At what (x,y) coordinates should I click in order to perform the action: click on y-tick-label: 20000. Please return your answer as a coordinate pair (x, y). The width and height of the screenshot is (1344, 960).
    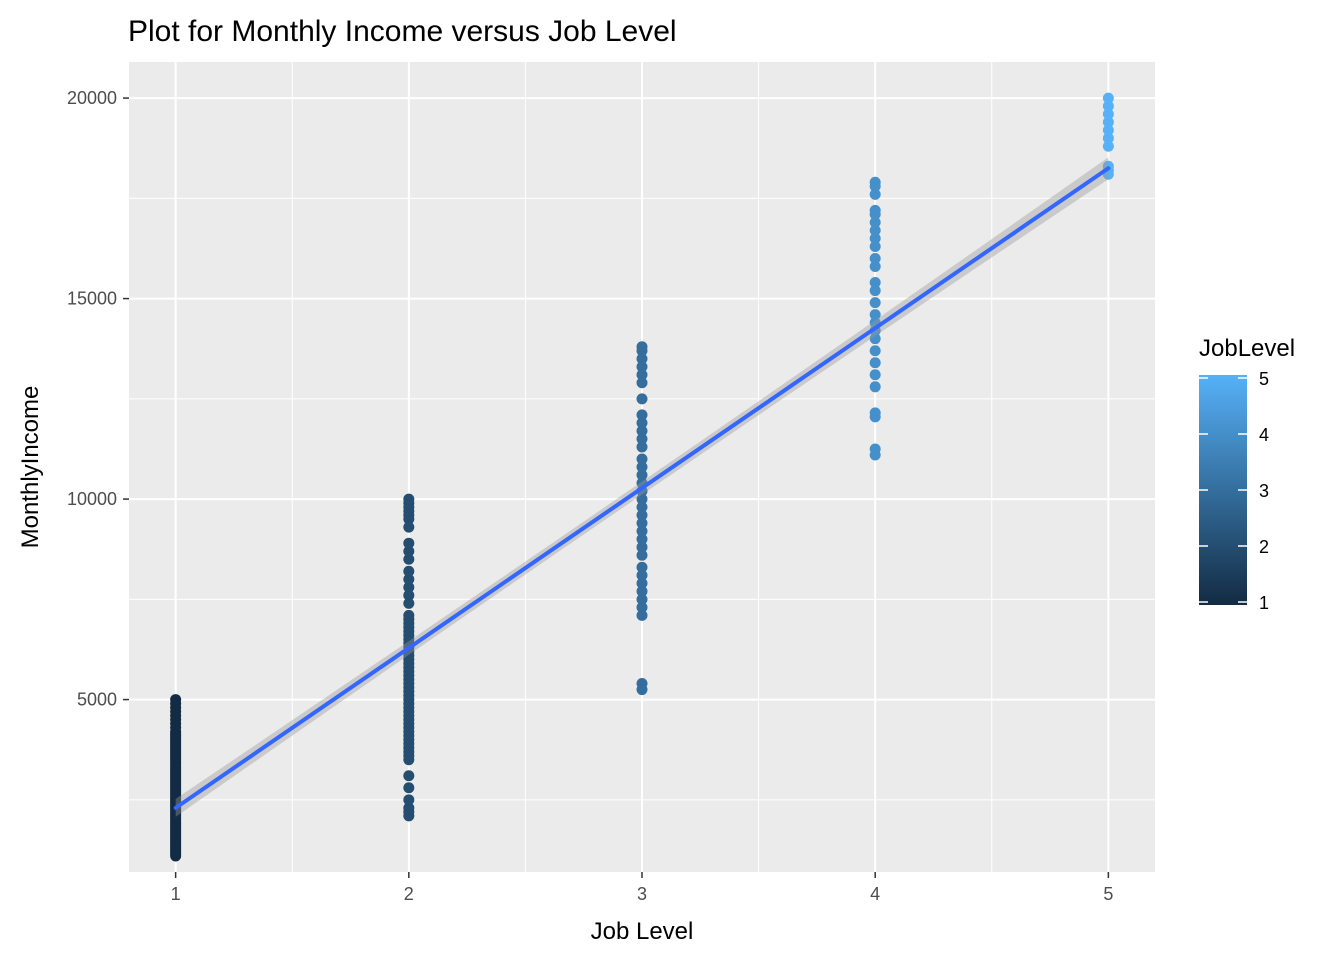
    Looking at the image, I should click on (92, 98).